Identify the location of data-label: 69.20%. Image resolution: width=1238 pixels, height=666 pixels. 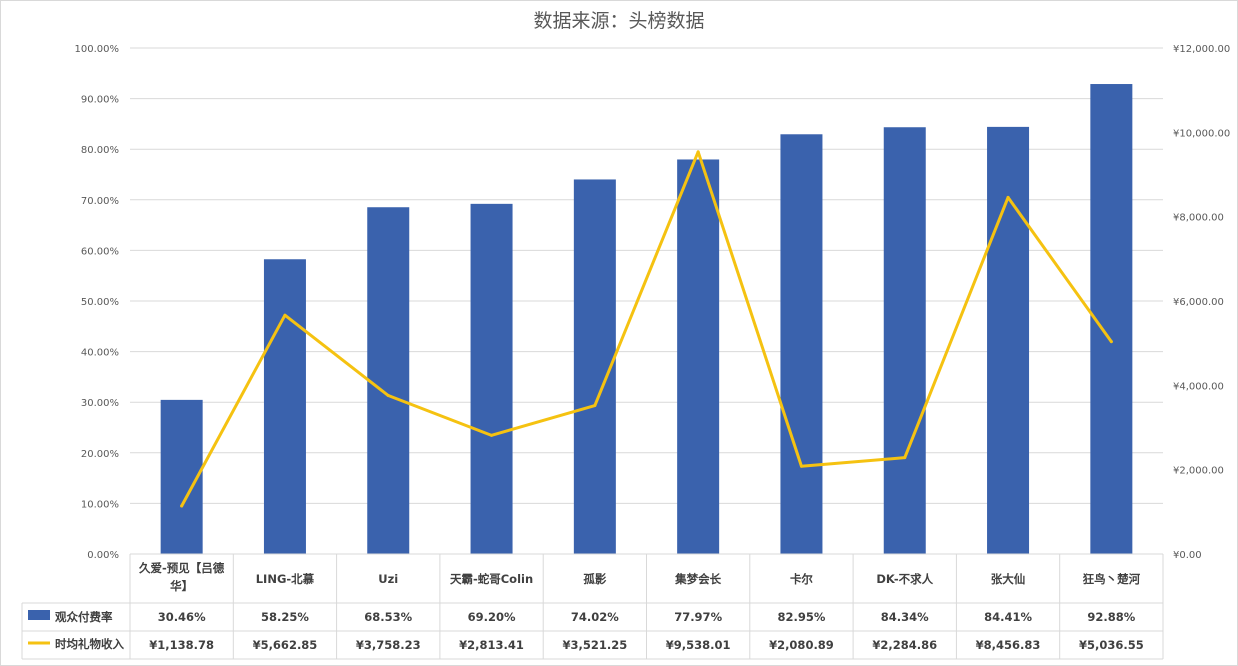
(492, 617).